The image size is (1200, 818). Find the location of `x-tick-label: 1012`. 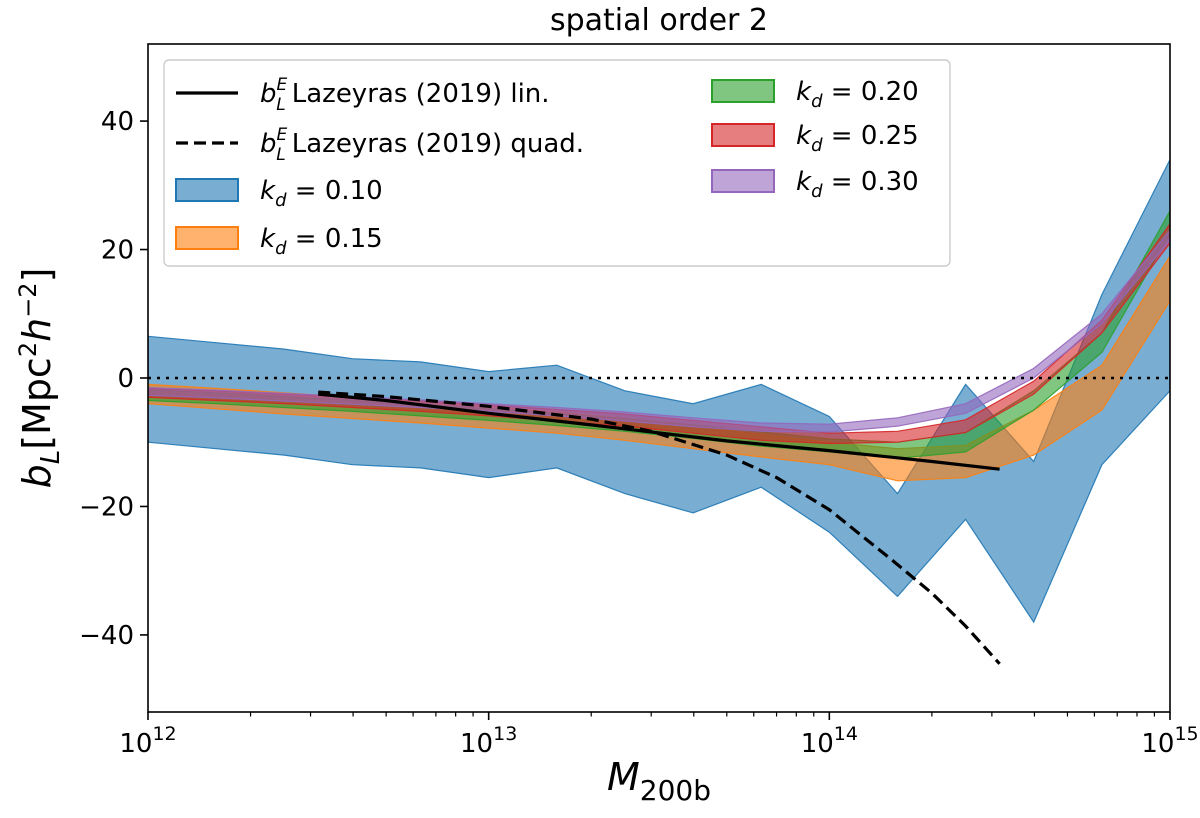

x-tick-label: 1012 is located at coordinates (147, 741).